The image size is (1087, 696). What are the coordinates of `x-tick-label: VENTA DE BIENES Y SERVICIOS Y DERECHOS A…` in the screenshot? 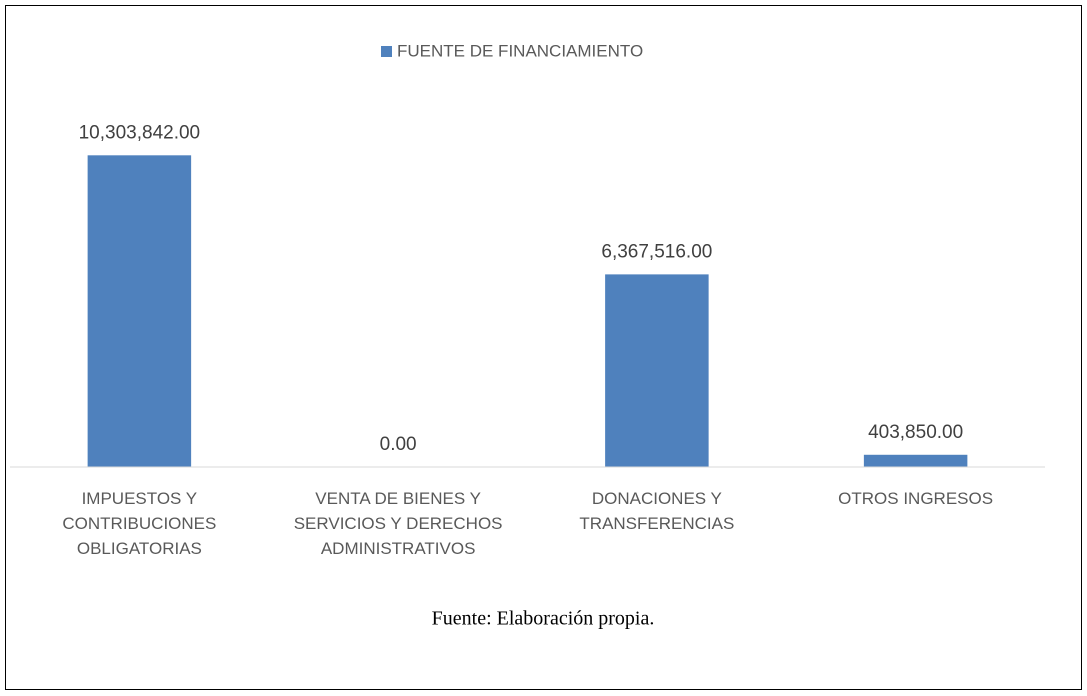 It's located at (398, 523).